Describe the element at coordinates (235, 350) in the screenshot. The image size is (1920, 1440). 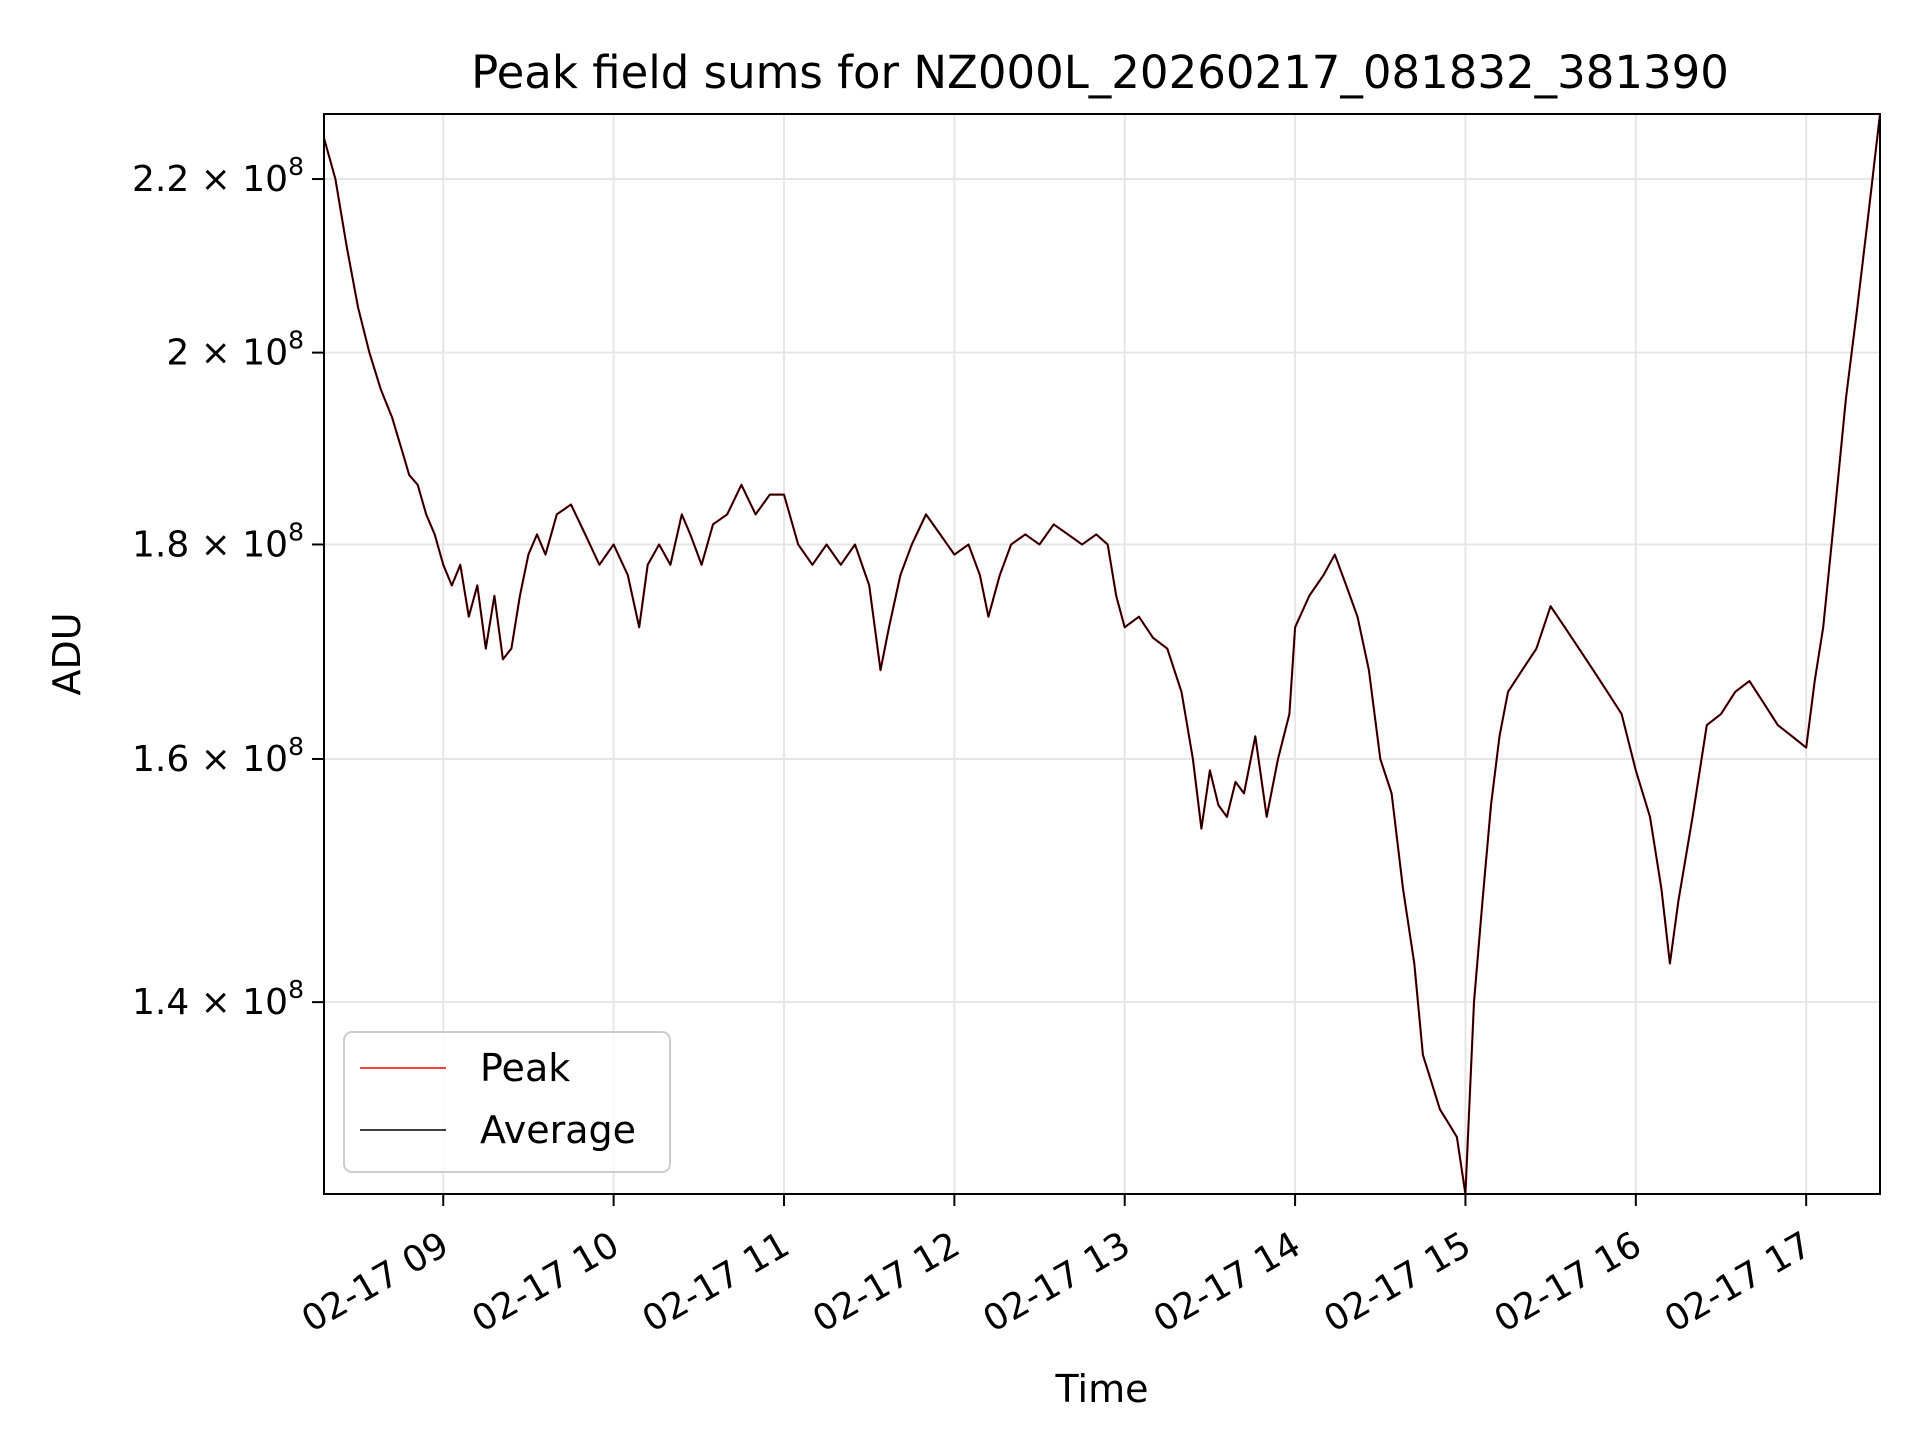
I see `y-tick-label: 2 × 108` at that location.